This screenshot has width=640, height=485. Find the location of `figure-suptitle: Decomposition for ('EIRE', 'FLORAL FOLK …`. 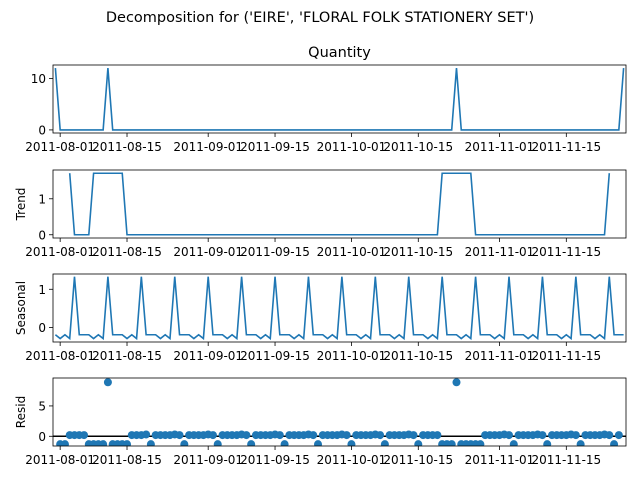

figure-suptitle: Decomposition for ('EIRE', 'FLORAL FOLK … is located at coordinates (320, 18).